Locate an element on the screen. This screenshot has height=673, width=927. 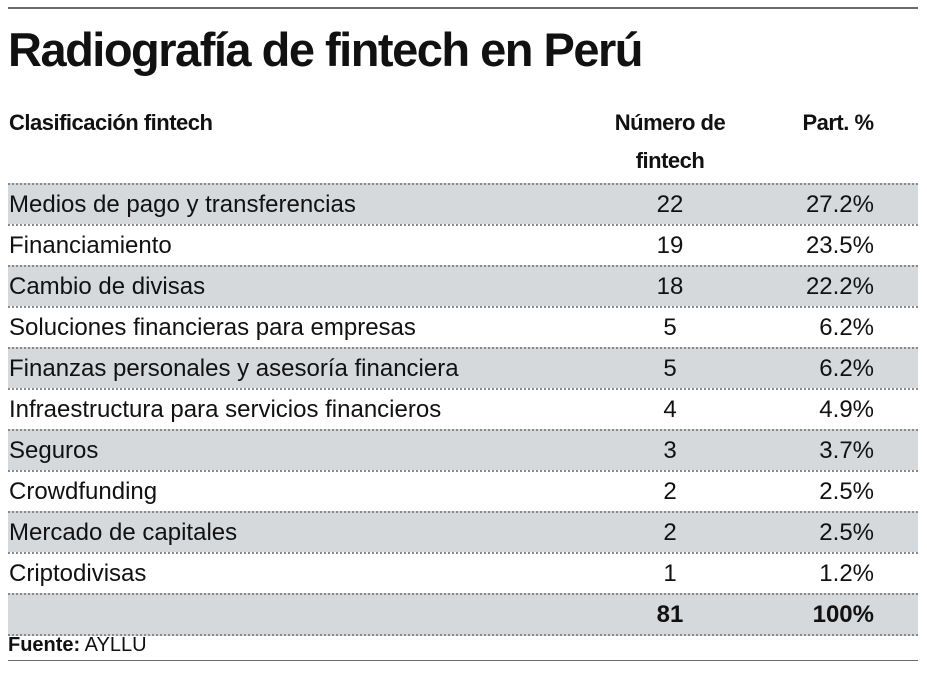
source-note: Fuente: AYLLU is located at coordinates (77, 645).